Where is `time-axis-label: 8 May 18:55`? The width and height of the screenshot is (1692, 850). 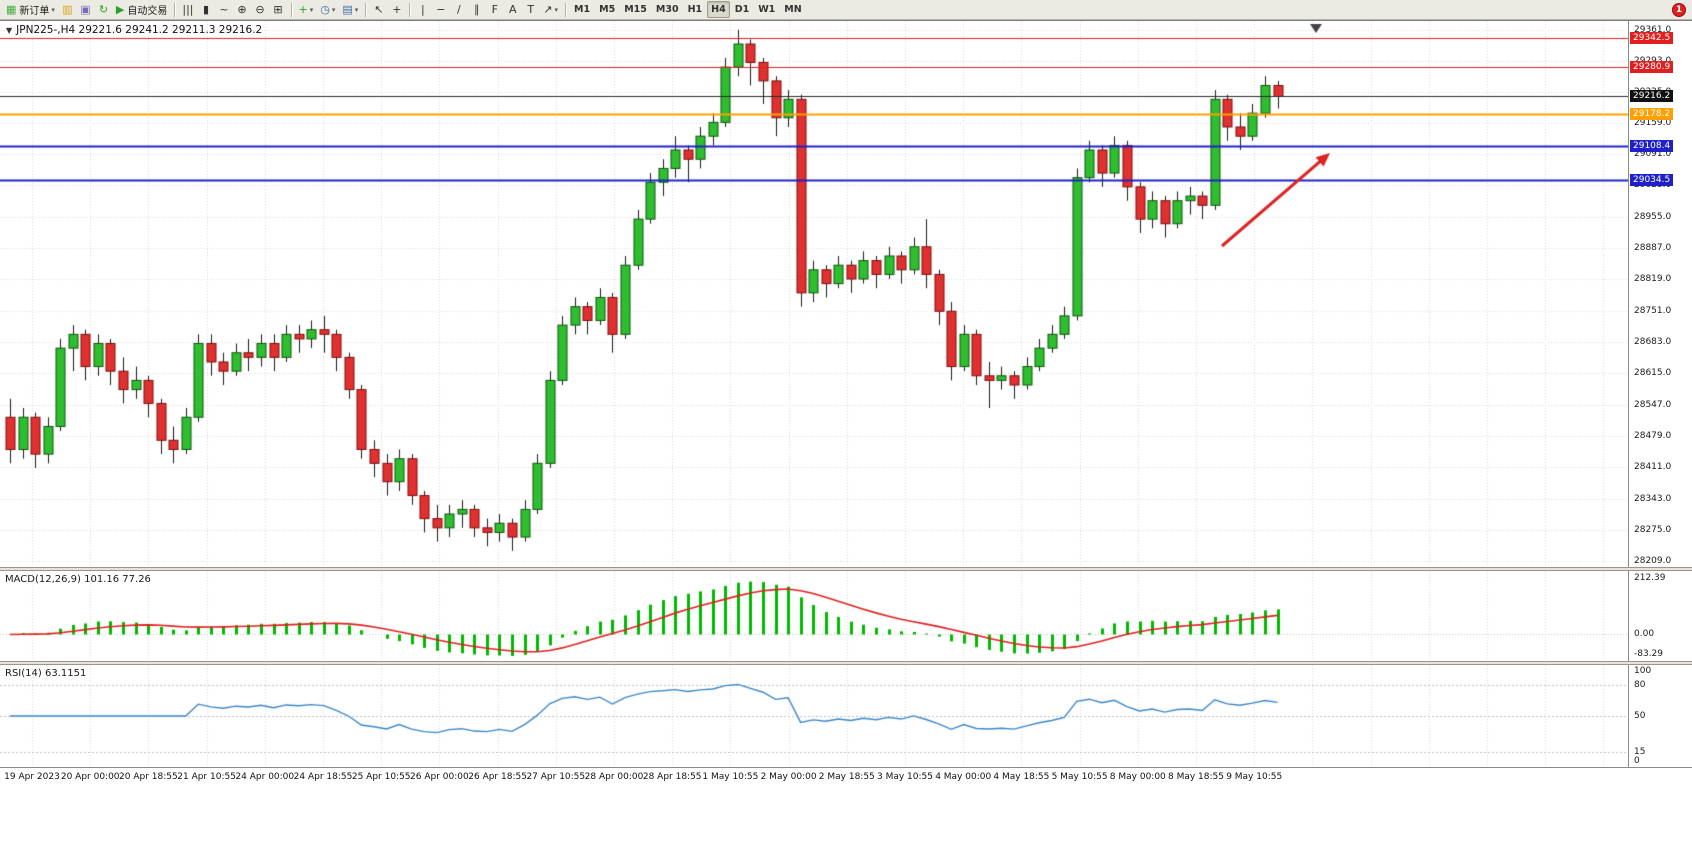
time-axis-label: 8 May 18:55 is located at coordinates (1196, 777).